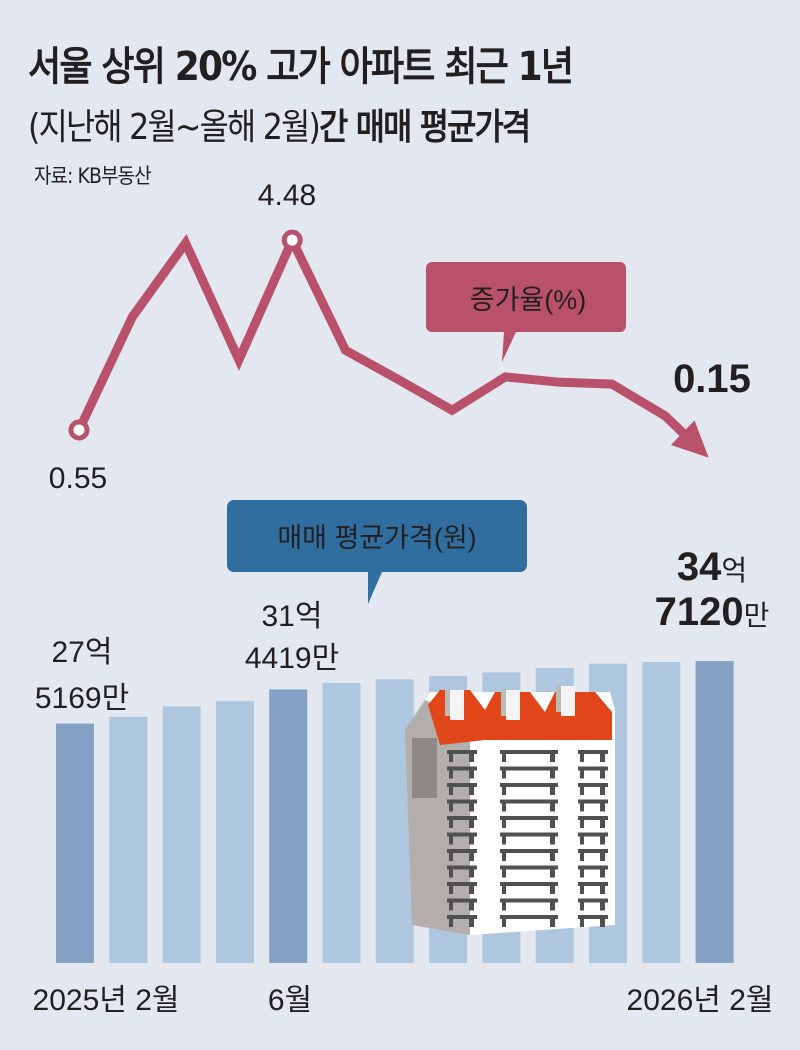  I want to click on bar-callout-box, so click(377, 552).